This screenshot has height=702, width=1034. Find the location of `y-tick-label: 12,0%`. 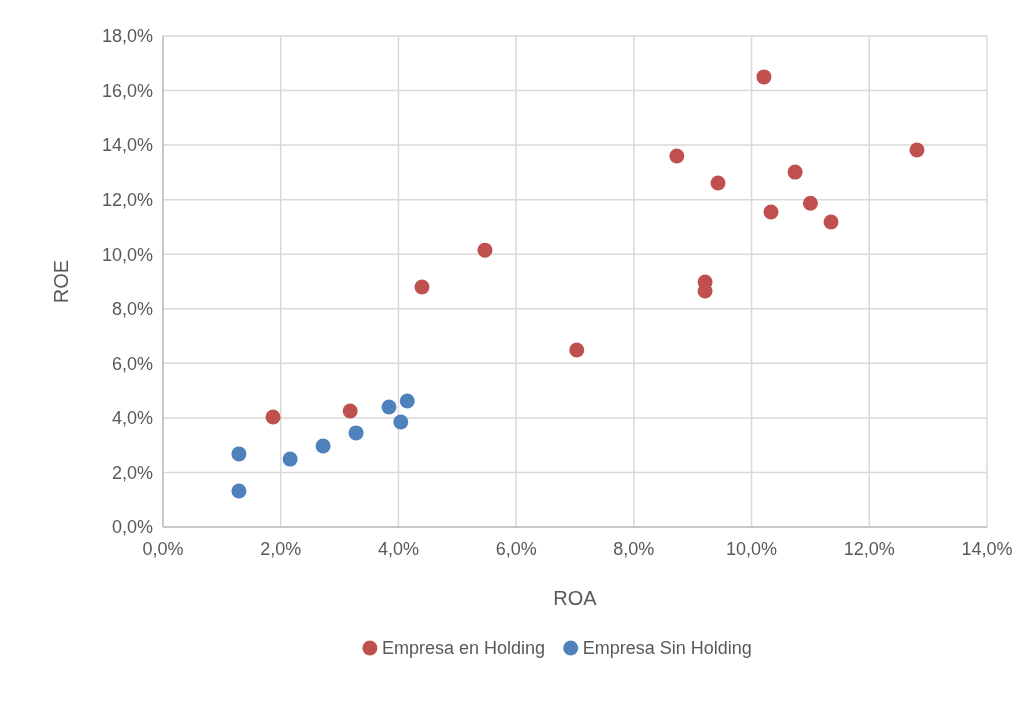

y-tick-label: 12,0% is located at coordinates (127, 199).